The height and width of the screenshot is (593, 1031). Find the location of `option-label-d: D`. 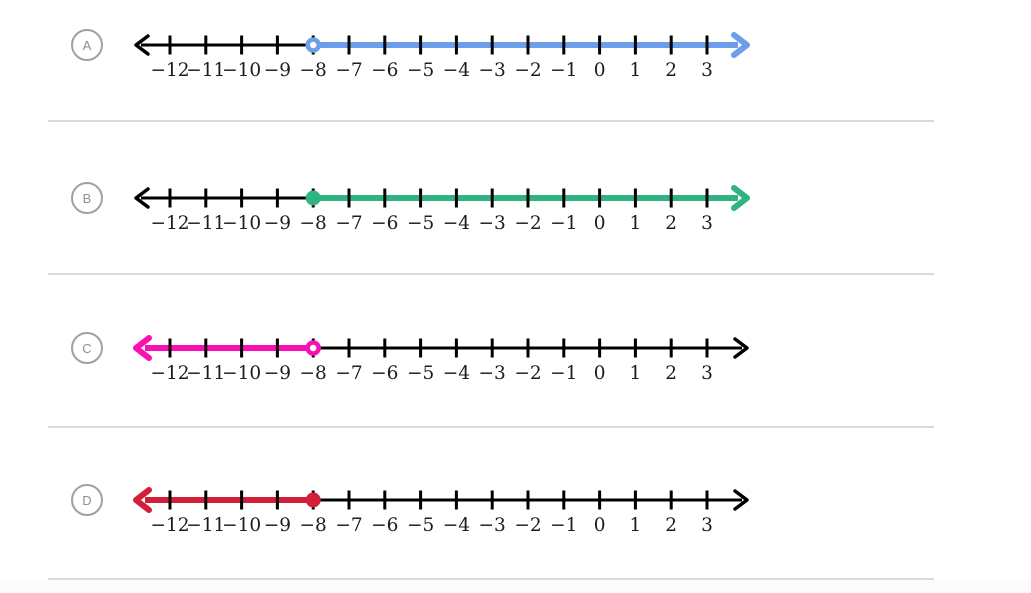

option-label-d: D is located at coordinates (87, 500).